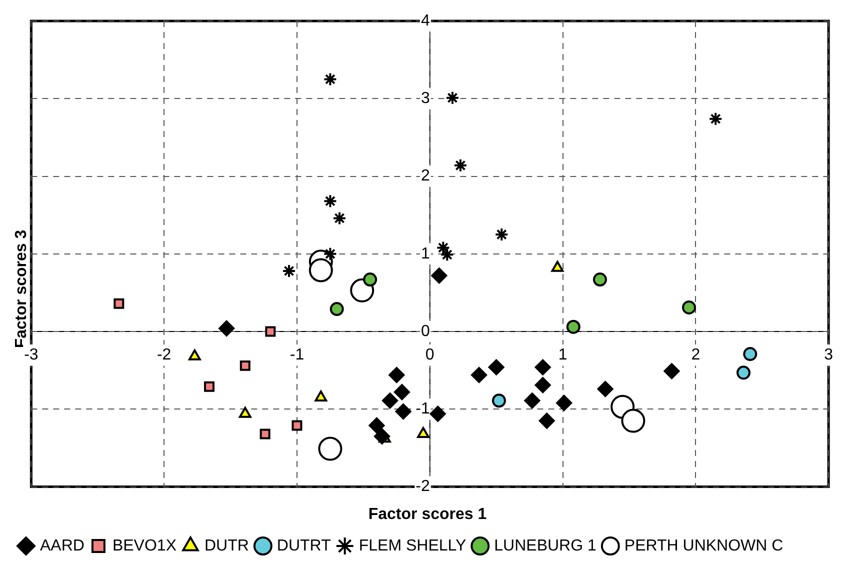  I want to click on legend-label: FLEM SHELLY, so click(412, 545).